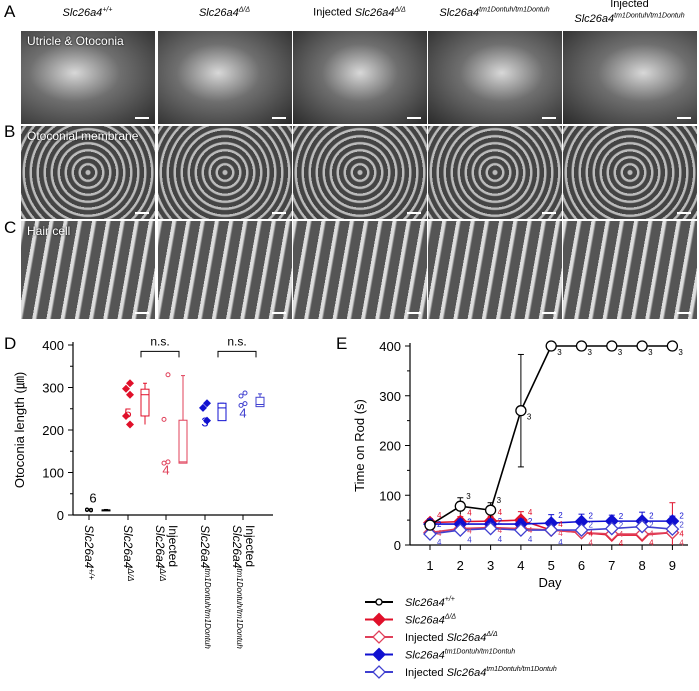  Describe the element at coordinates (88, 77) in the screenshot. I see `micrograph: Utricle & Otoconia` at that location.